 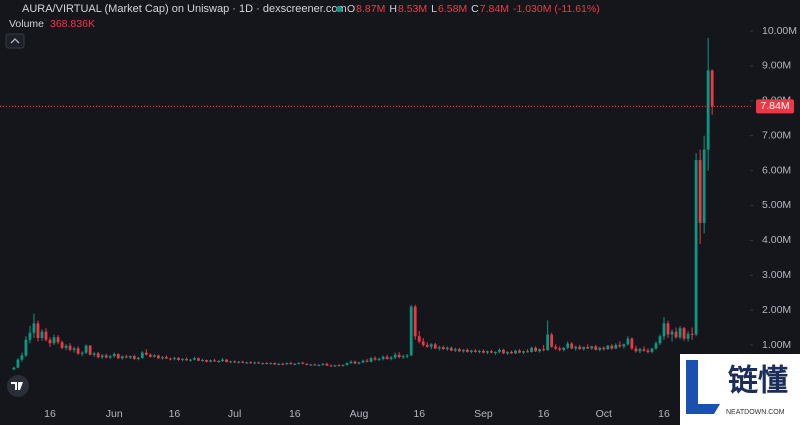 I want to click on button-frame, so click(x=15, y=41).